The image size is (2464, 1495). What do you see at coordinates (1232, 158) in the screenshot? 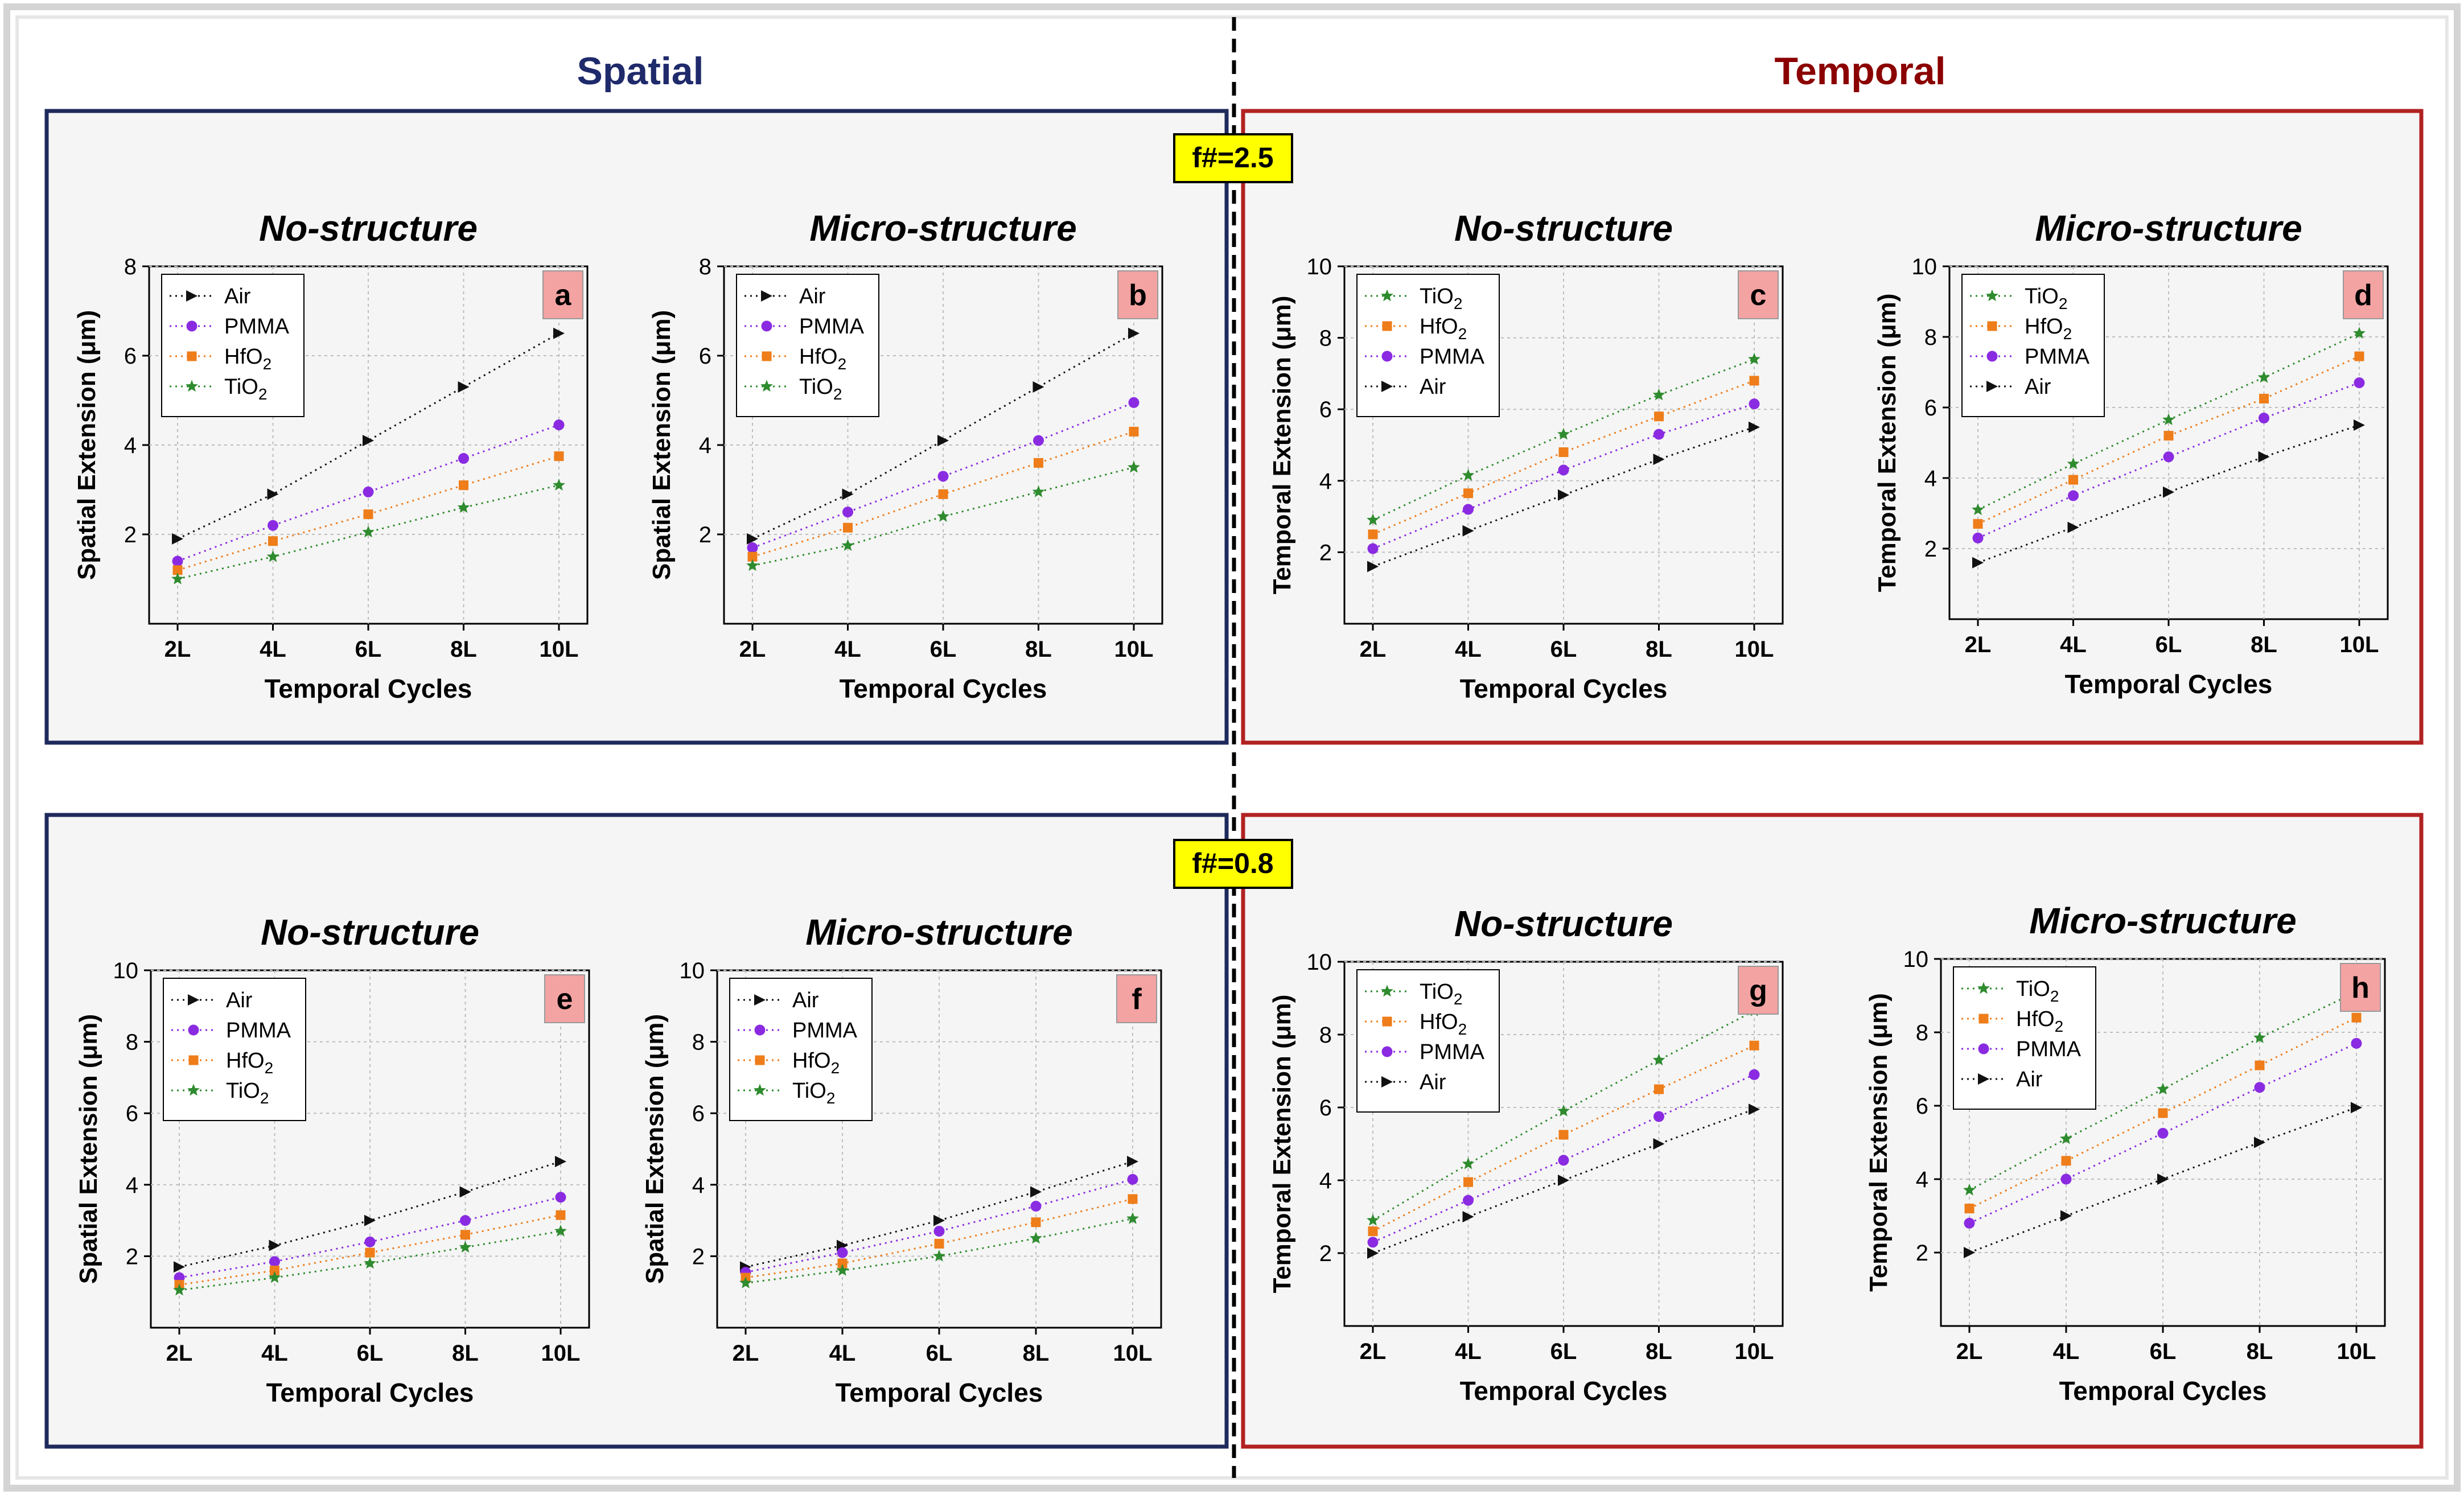
I see `row-label-top: f#=2.5` at bounding box center [1232, 158].